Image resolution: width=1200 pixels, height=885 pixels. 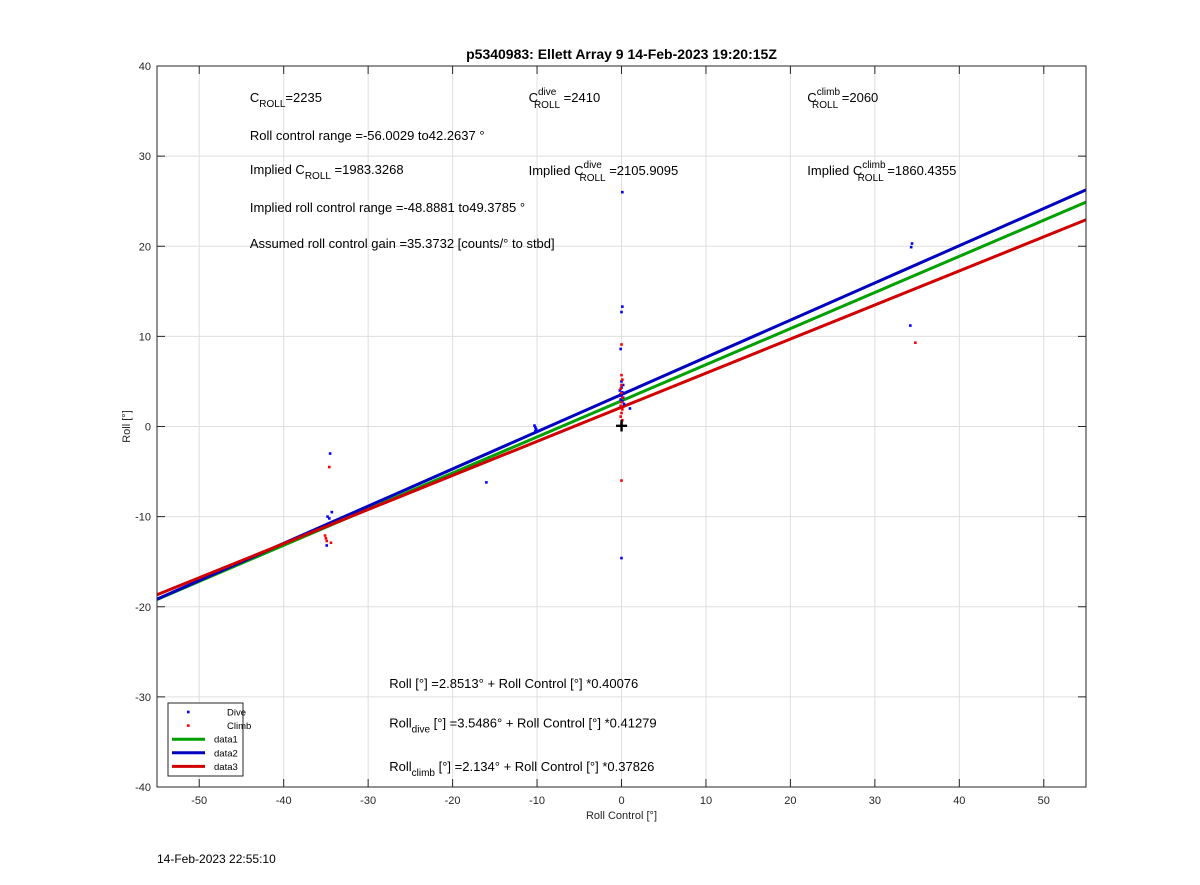 I want to click on legend-marker-climb, so click(x=188, y=725).